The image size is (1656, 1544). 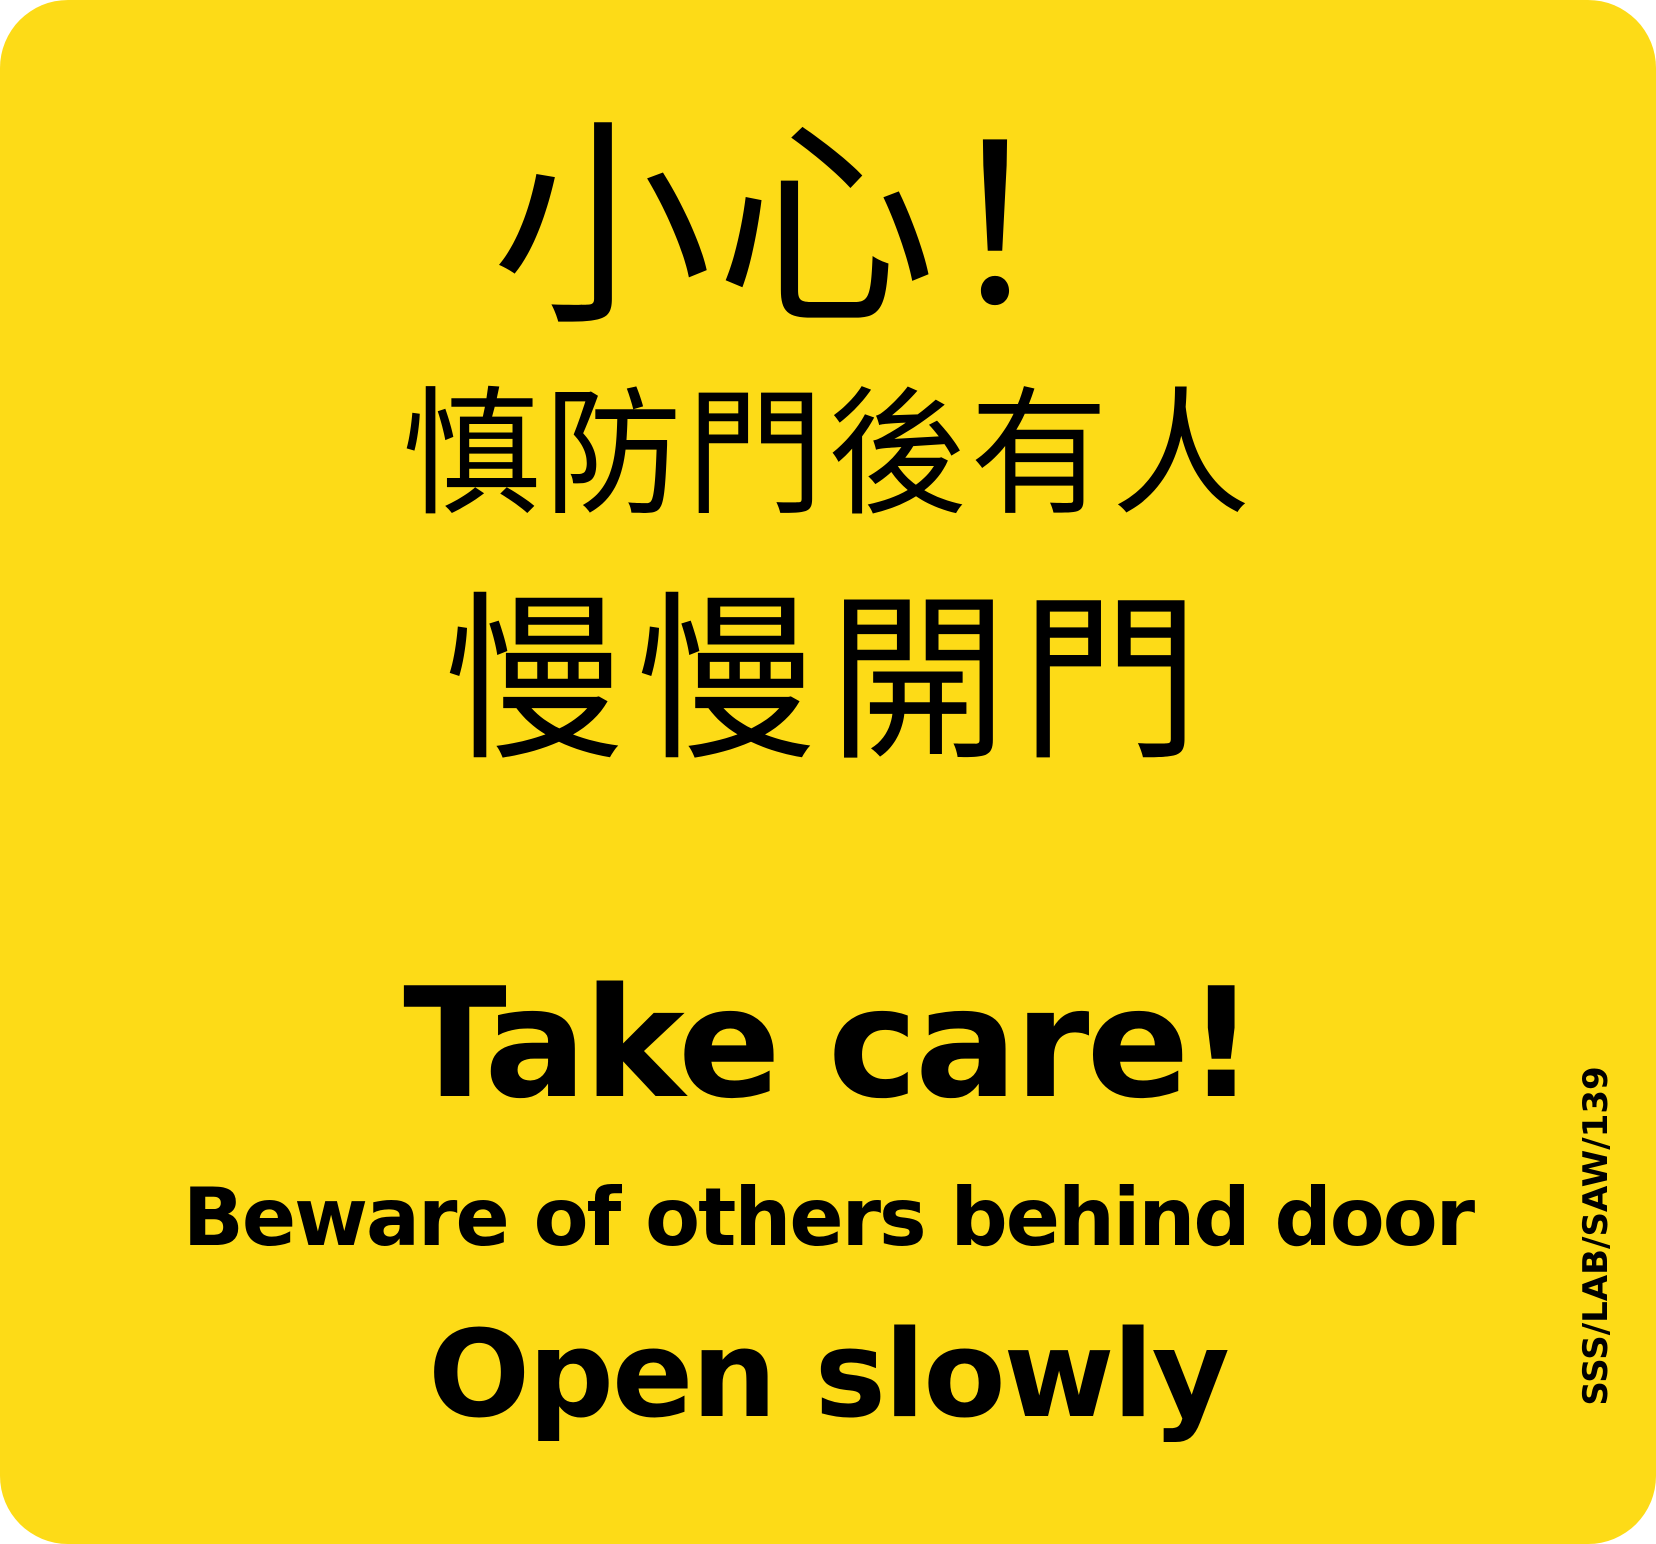 What do you see at coordinates (829, 1043) in the screenshot?
I see `english-title: Take care!` at bounding box center [829, 1043].